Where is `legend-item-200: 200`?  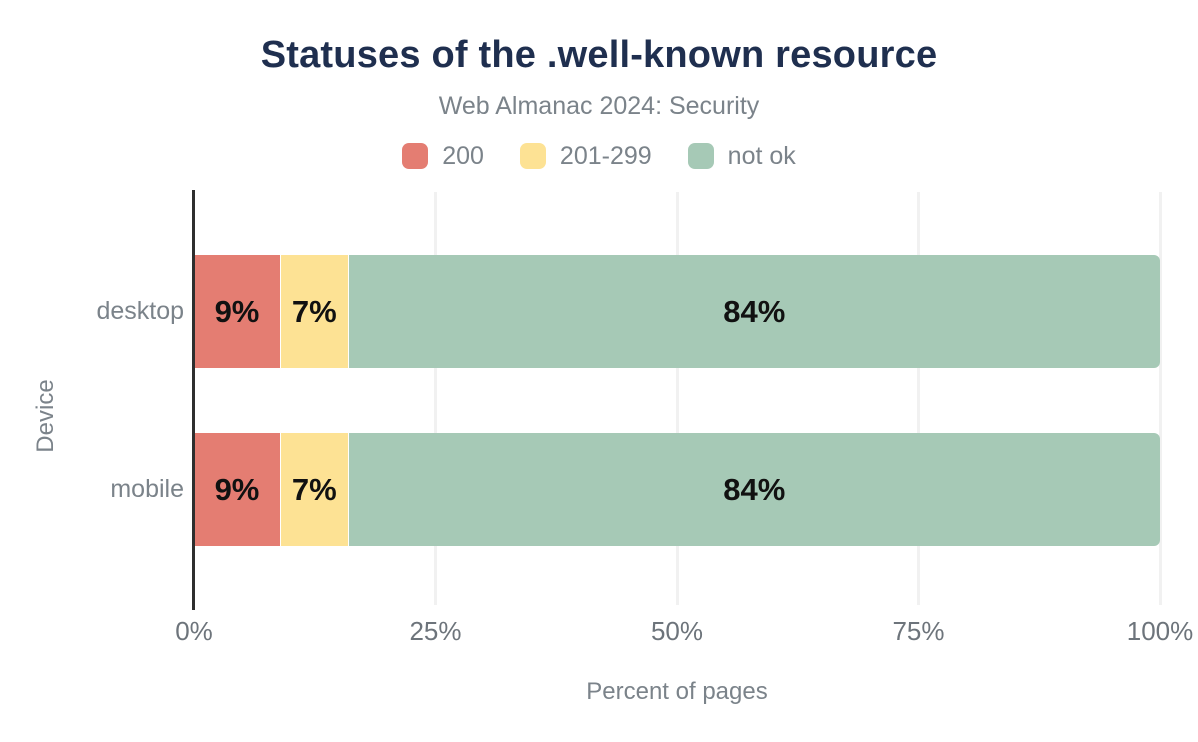
legend-item-200: 200 is located at coordinates (443, 156).